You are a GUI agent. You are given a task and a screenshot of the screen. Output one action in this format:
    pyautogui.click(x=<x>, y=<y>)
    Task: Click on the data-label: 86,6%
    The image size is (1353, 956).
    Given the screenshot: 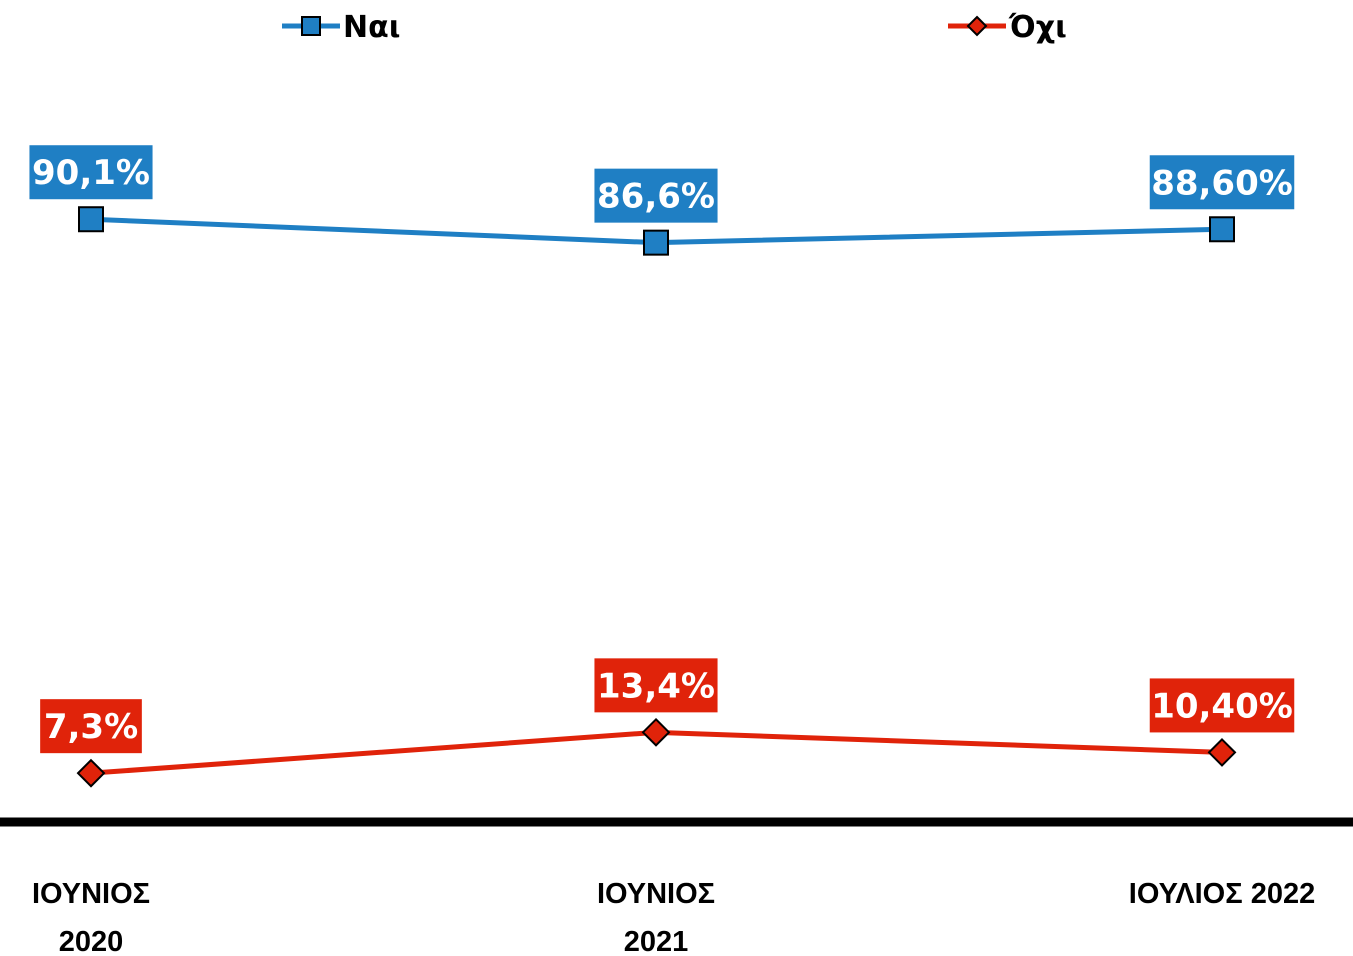 What is the action you would take?
    pyautogui.click(x=656, y=195)
    